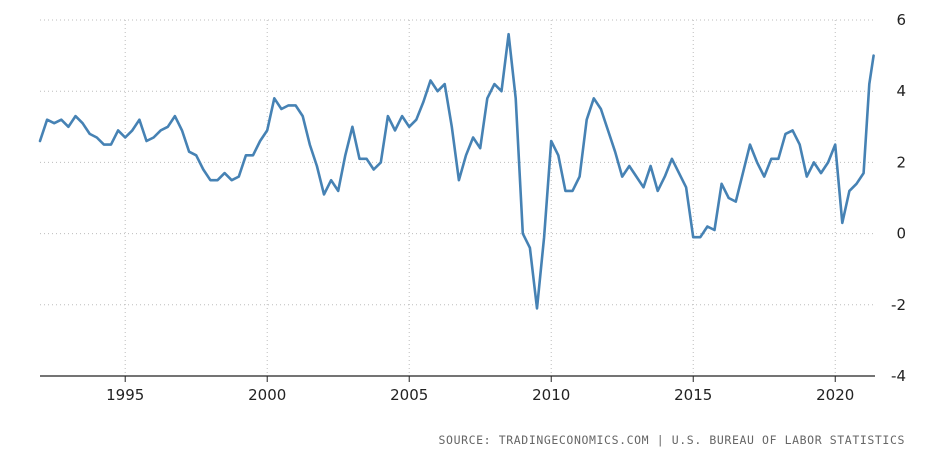  I want to click on y-tick-label: 4, so click(901, 91).